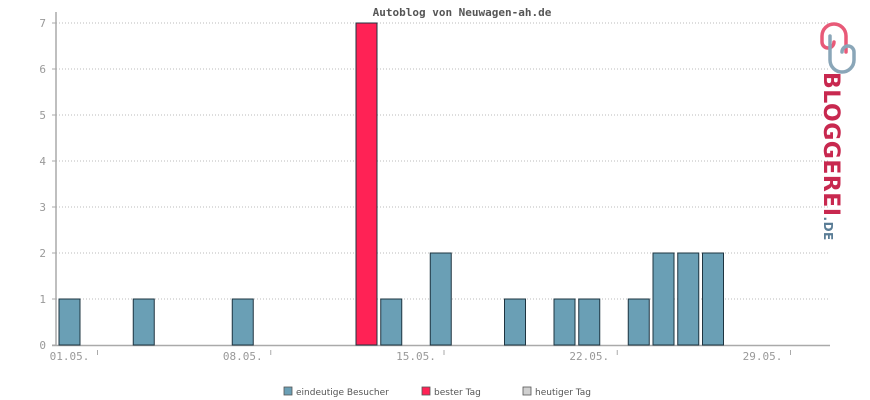 The height and width of the screenshot is (400, 870). I want to click on y-tick-label: 7, so click(42, 23).